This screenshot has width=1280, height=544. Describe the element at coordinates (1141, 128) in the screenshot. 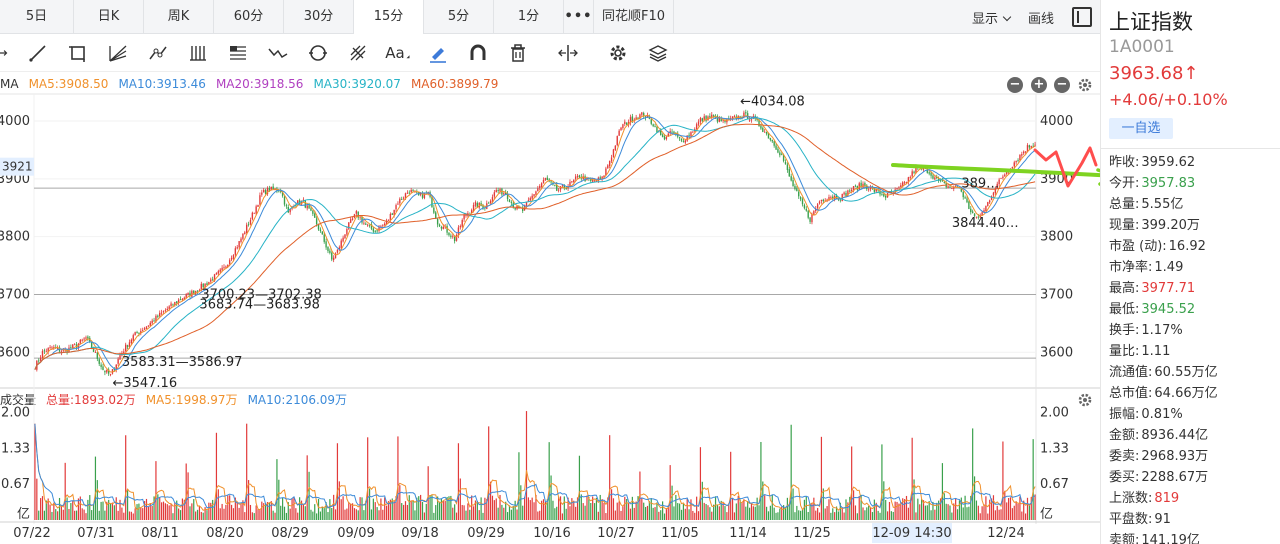

I see `add-watchlist-button: 一自选` at that location.